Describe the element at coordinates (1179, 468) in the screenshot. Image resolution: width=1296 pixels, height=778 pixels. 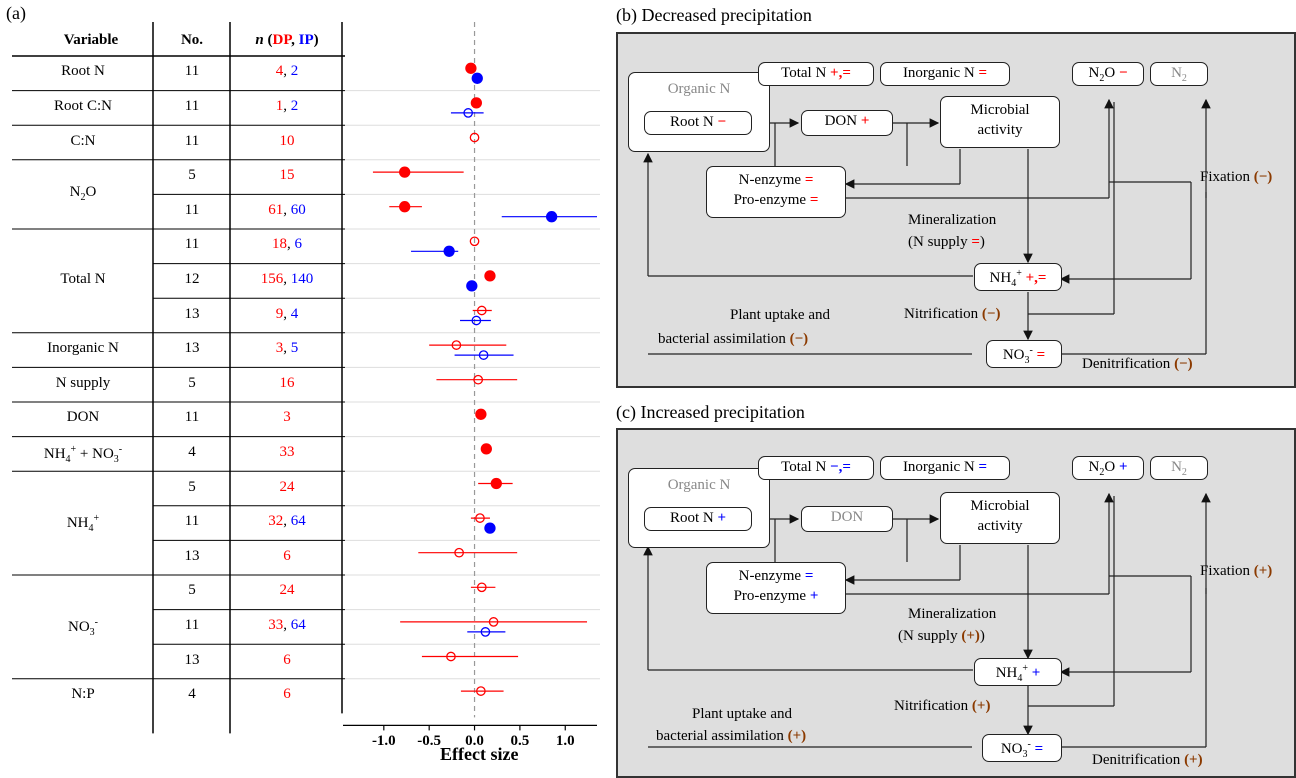
I see `n2-box-c: N2` at that location.